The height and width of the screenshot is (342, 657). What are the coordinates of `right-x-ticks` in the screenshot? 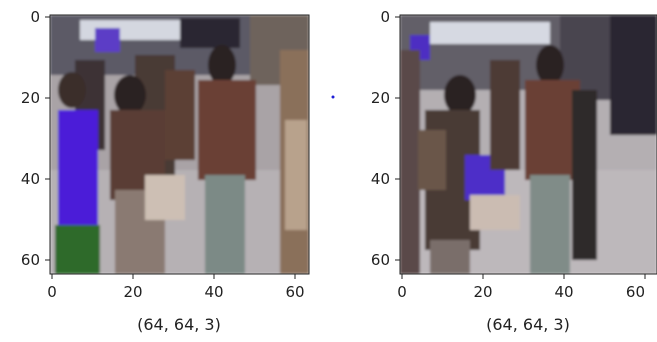 It's located at (523, 276).